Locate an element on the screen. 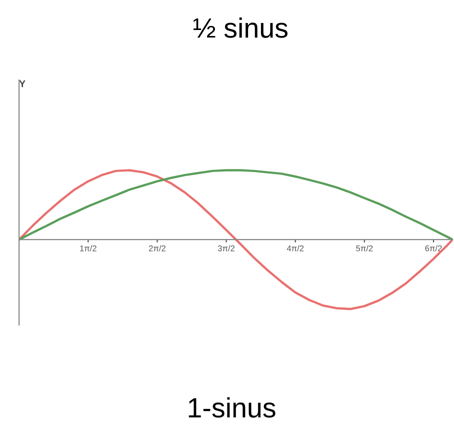 This screenshot has height=435, width=454. x-tick-label: 3π/2 is located at coordinates (226, 248).